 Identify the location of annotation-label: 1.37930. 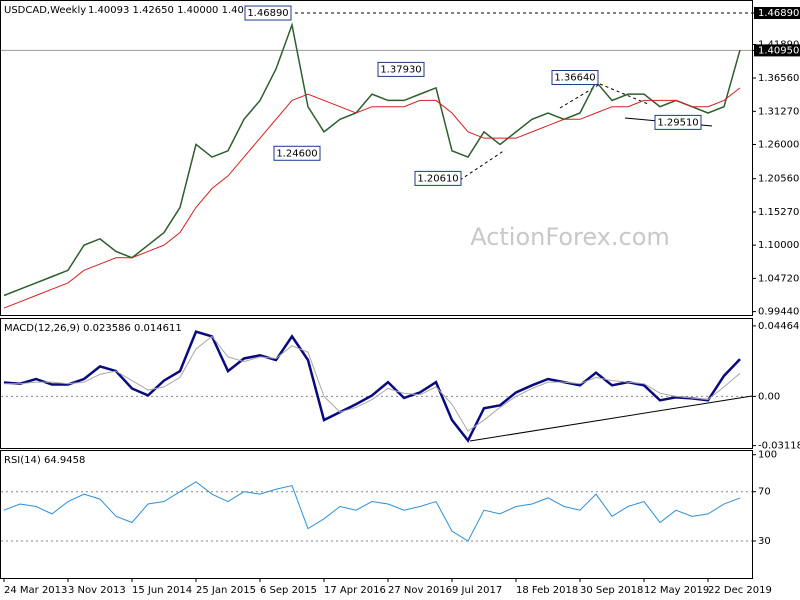
(400, 69).